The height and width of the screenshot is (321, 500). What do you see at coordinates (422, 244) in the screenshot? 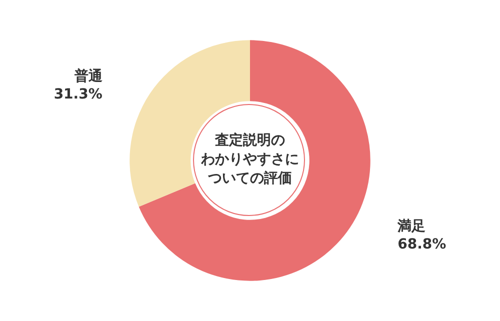
I see `data-label: 68.8%` at bounding box center [422, 244].